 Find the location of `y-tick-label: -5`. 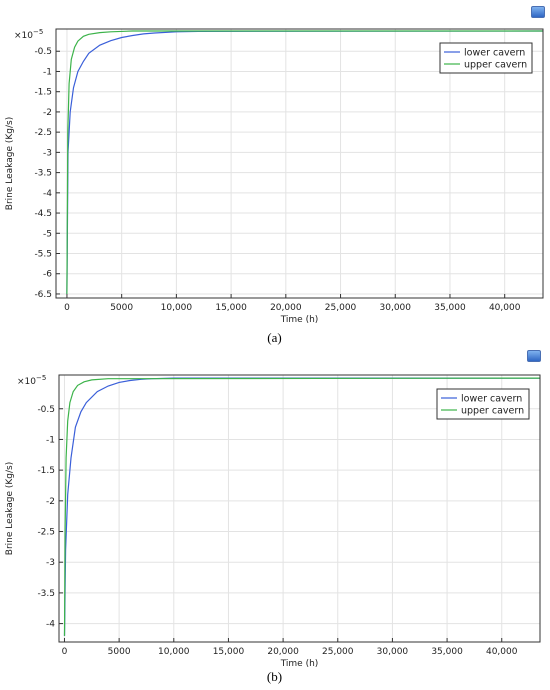

y-tick-label: -5 is located at coordinates (47, 234).